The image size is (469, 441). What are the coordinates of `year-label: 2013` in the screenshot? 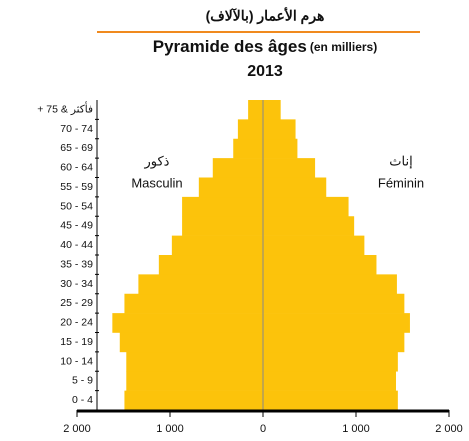 It's located at (265, 71).